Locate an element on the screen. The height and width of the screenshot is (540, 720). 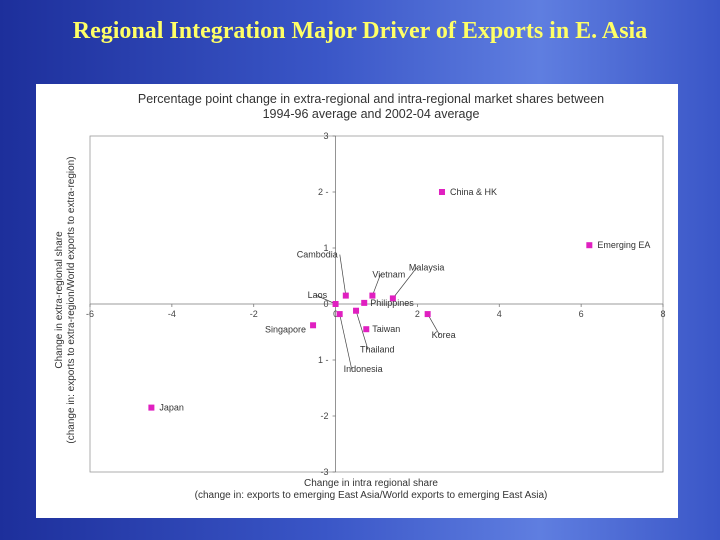
point-china-hk is located at coordinates (441, 192).